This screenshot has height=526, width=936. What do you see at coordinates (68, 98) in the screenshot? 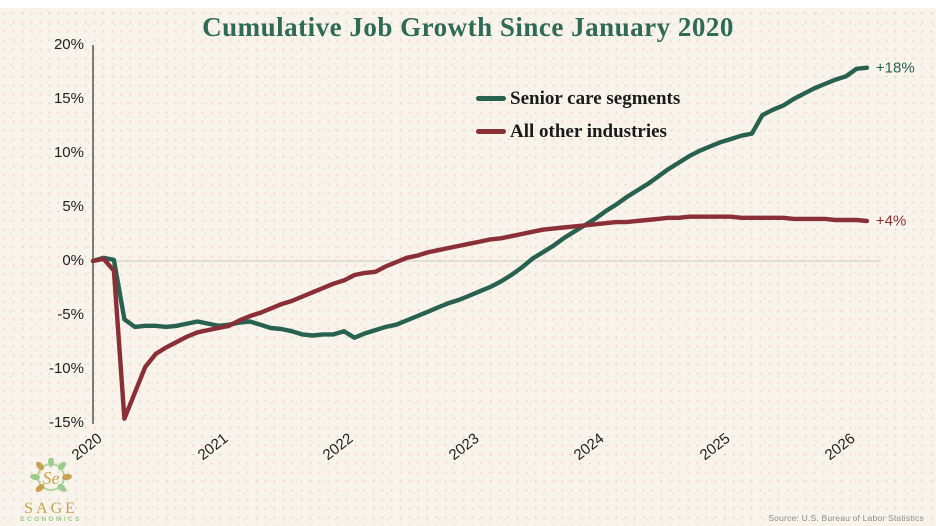
I see `y-tick-label: 15%` at bounding box center [68, 98].